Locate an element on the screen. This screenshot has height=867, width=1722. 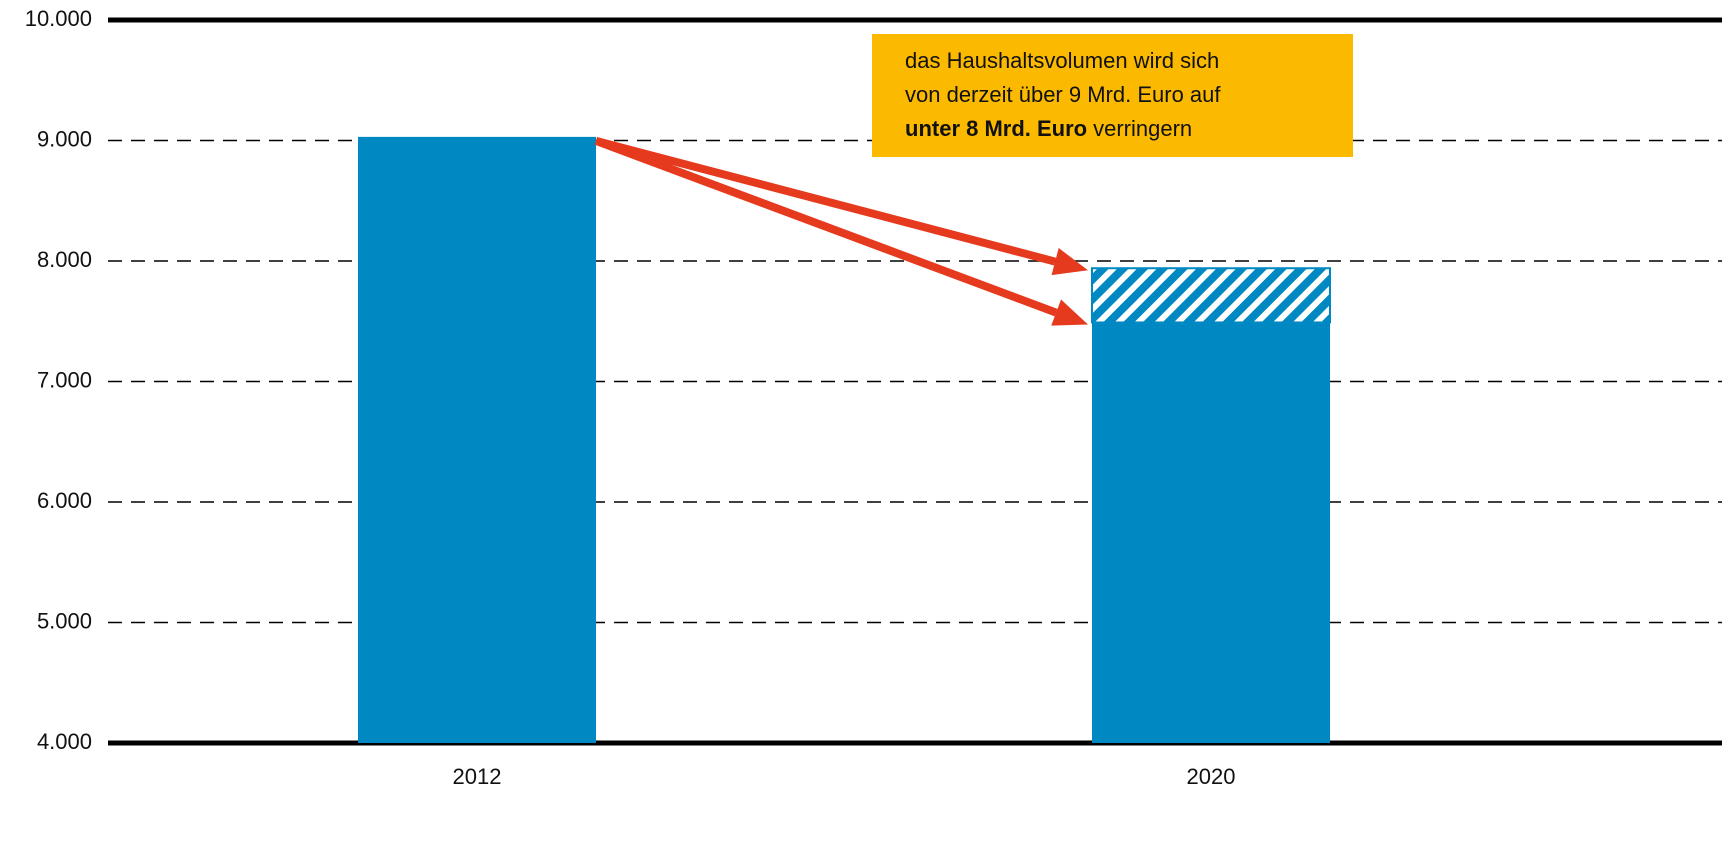
annotation-box is located at coordinates (1112, 95).